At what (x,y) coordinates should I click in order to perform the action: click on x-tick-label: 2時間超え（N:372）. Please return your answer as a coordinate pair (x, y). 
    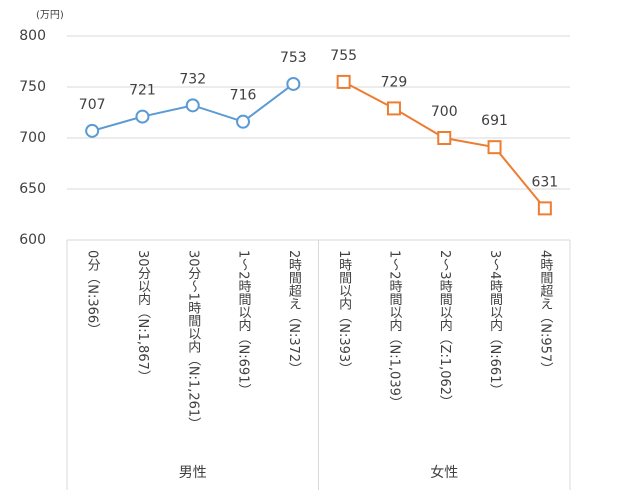
    Looking at the image, I should click on (294, 312).